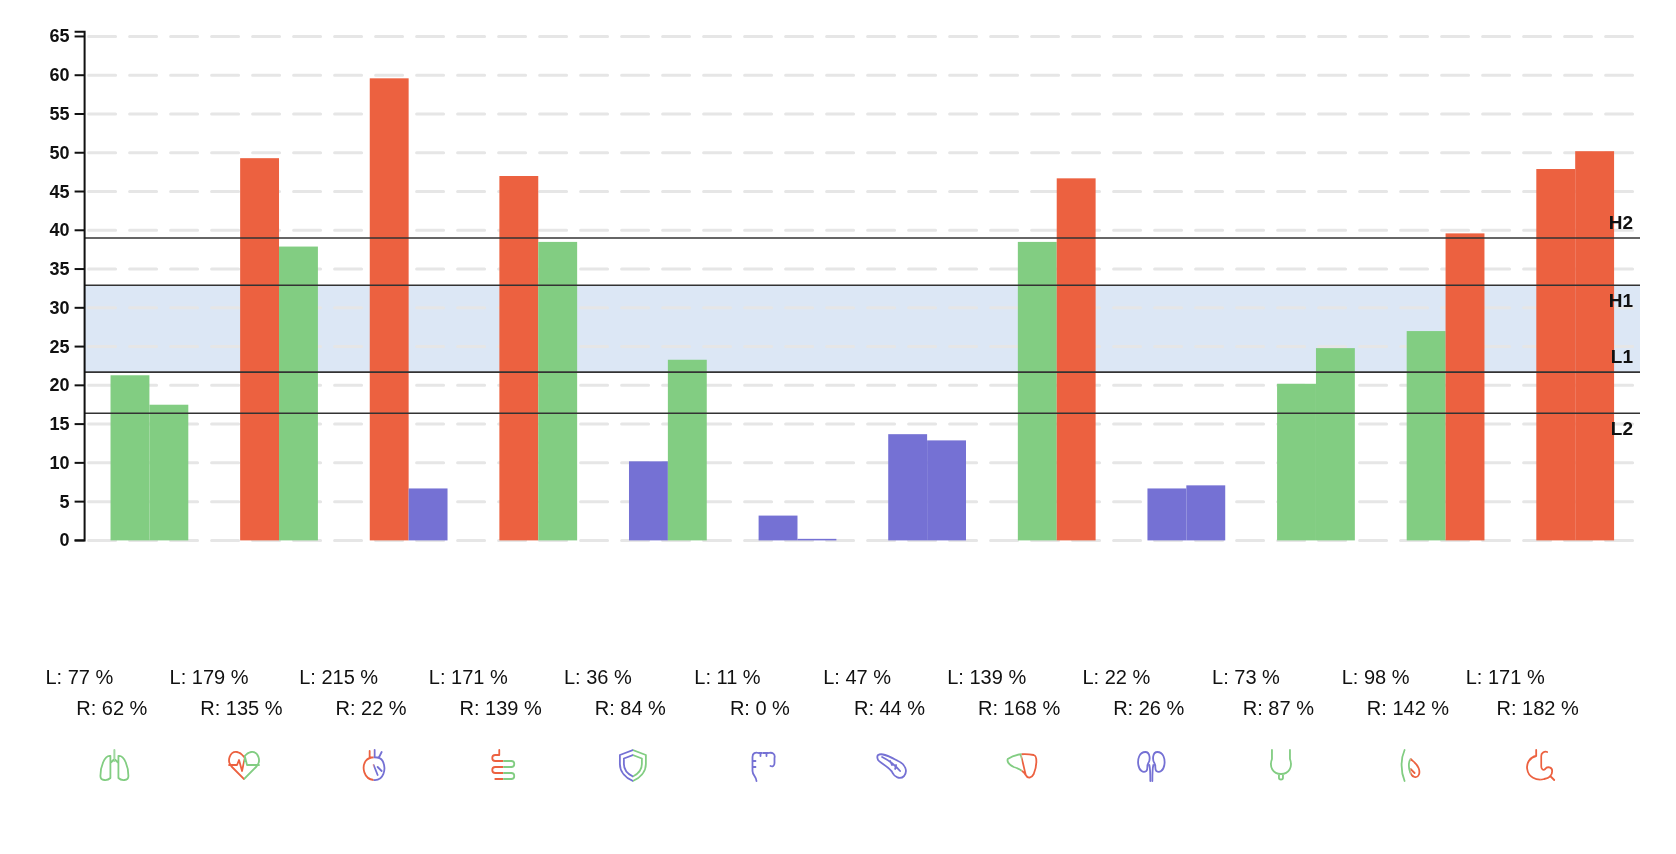 Image resolution: width=1676 pixels, height=854 pixels. Describe the element at coordinates (59, 152) in the screenshot. I see `y-tick-label: 50` at that location.